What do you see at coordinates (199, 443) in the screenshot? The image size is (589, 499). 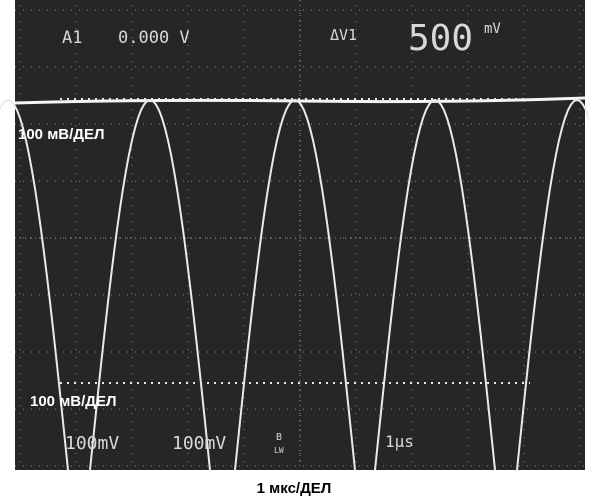 I see `ch2-scale: 100mV` at bounding box center [199, 443].